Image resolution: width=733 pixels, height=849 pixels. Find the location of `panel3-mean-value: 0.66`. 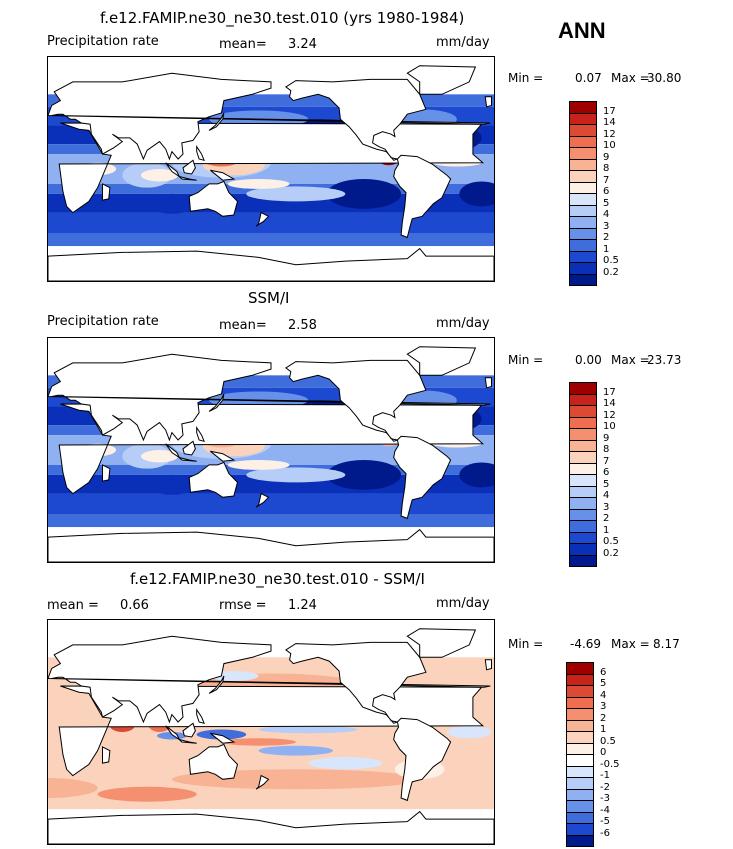

panel3-mean-value: 0.66 is located at coordinates (134, 605).